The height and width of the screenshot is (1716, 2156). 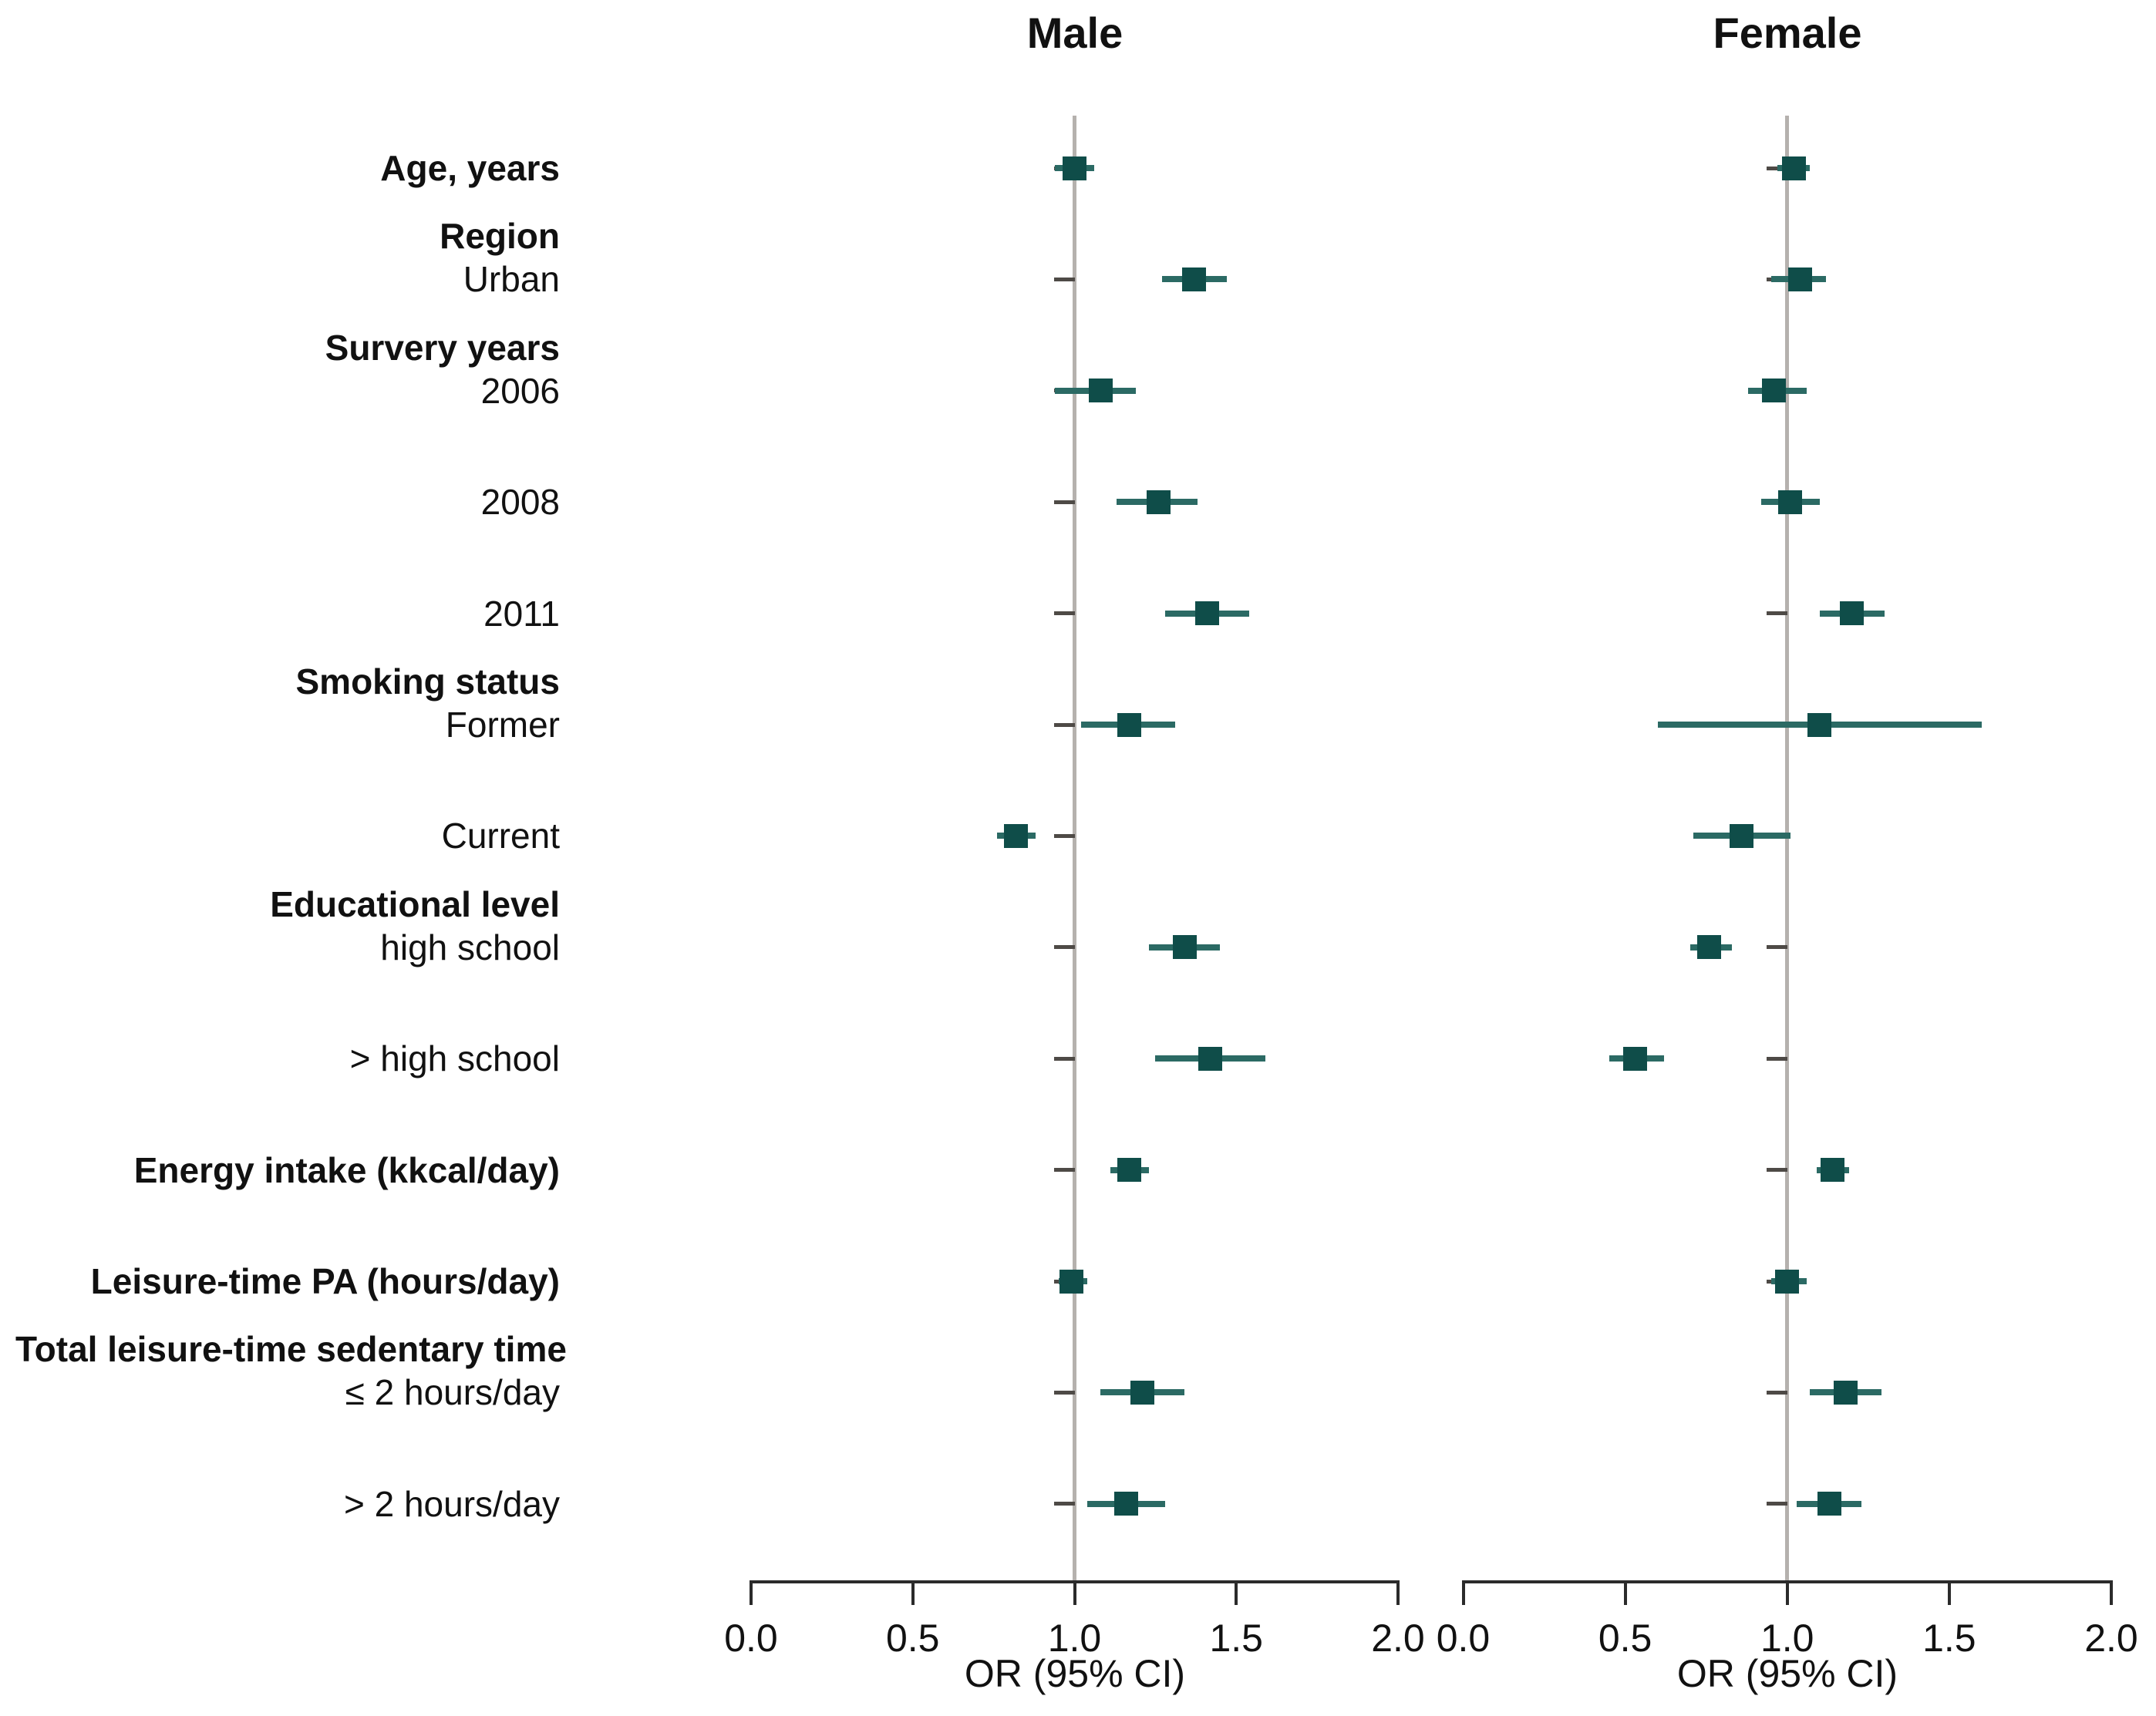 What do you see at coordinates (500, 236) in the screenshot?
I see `group-header-label: Region` at bounding box center [500, 236].